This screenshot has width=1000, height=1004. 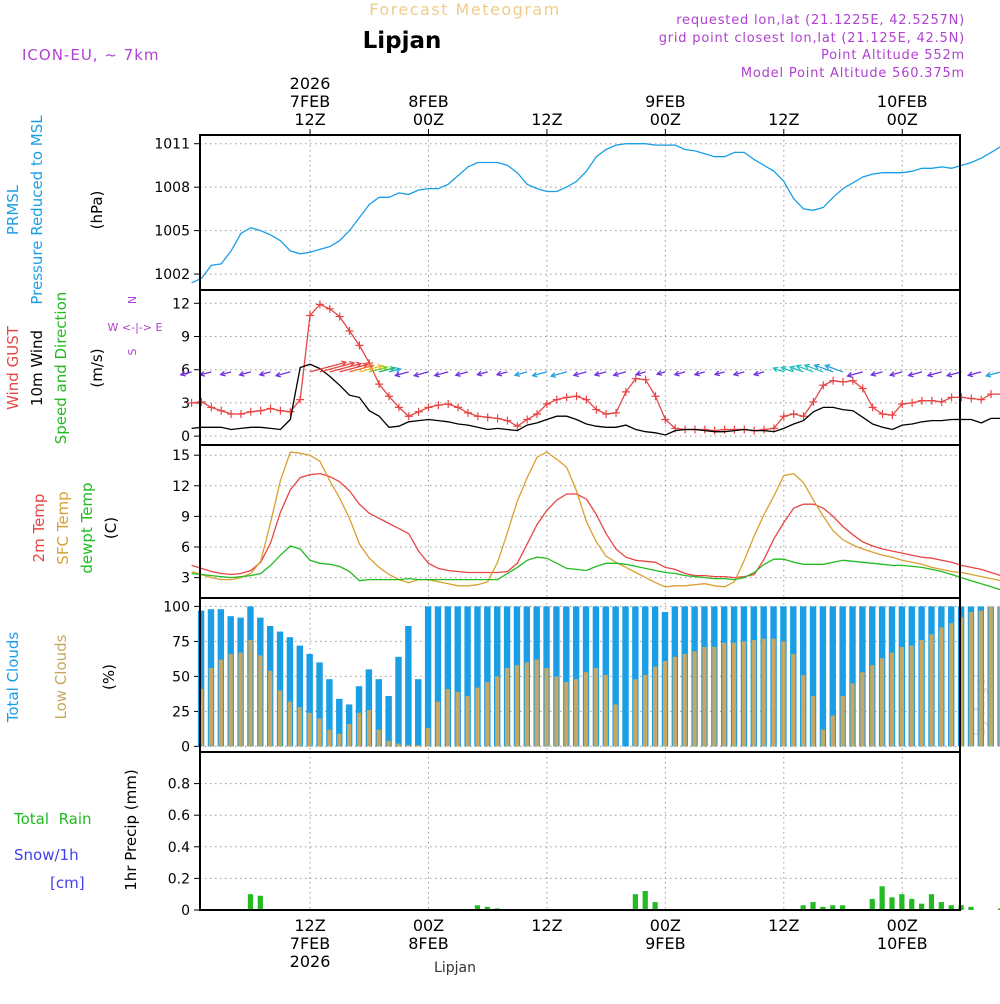 I want to click on precip-panel-frame, so click(x=580, y=831).